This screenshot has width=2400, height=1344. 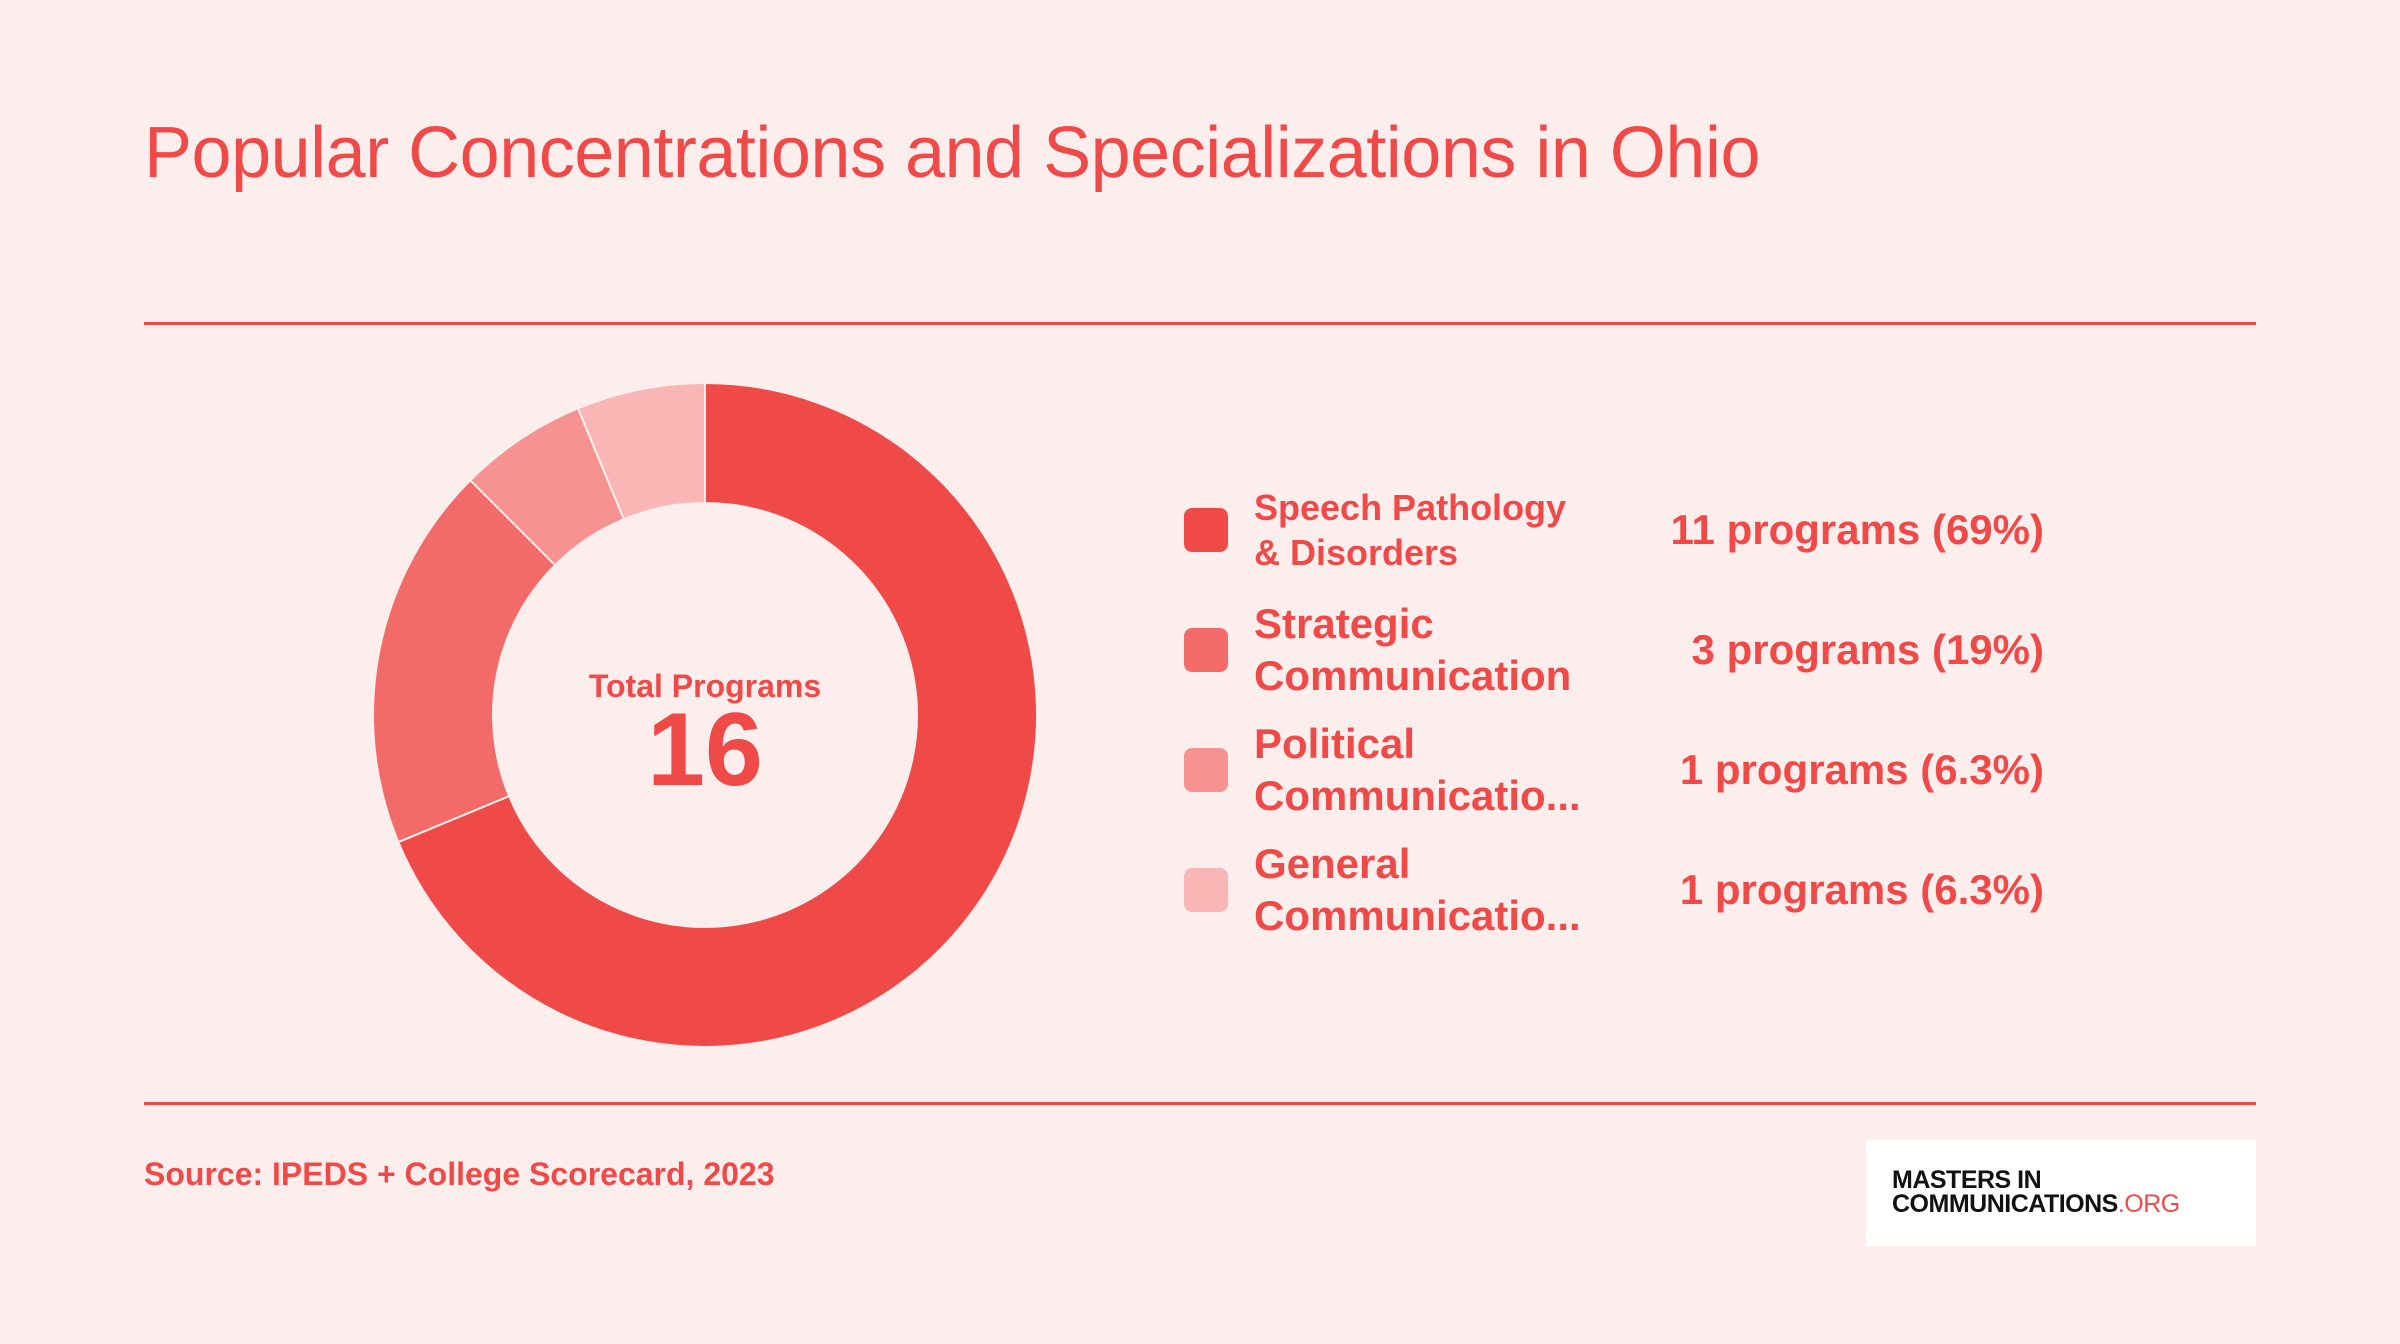 What do you see at coordinates (1200, 1103) in the screenshot?
I see `bottom-divider` at bounding box center [1200, 1103].